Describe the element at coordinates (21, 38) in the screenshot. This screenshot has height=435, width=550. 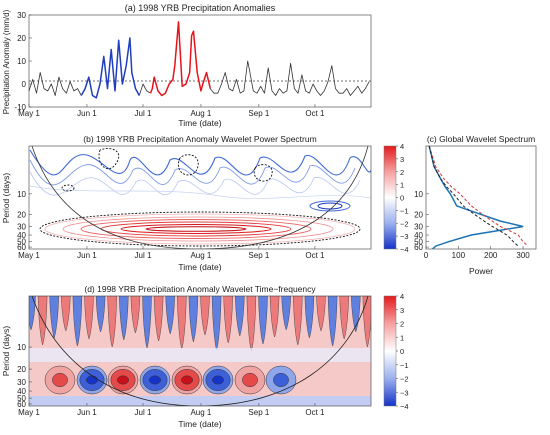
I see `panel-a-ytick-label: 20` at that location.